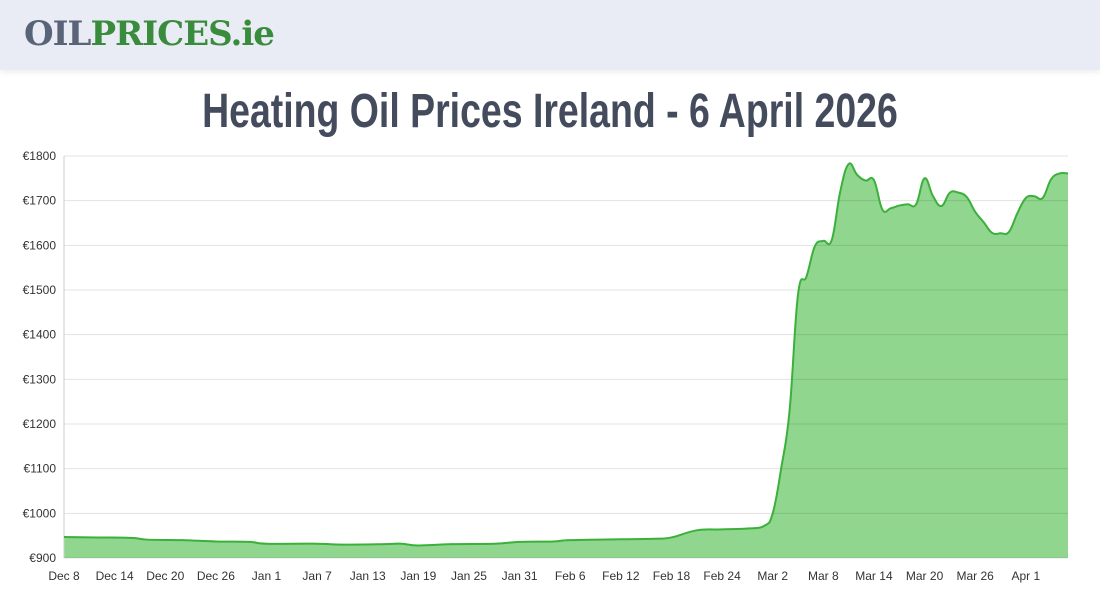 This screenshot has height=600, width=1100. Describe the element at coordinates (182, 34) in the screenshot. I see `logo-text-prices: PRICES.ie` at that location.